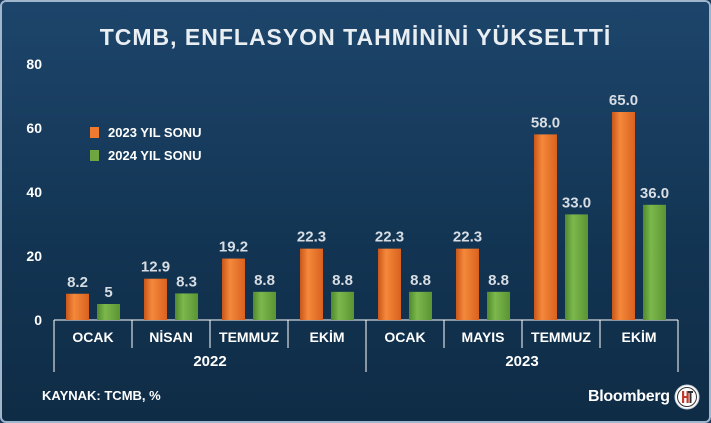  I want to click on x-group-label: 2023, so click(521, 361).